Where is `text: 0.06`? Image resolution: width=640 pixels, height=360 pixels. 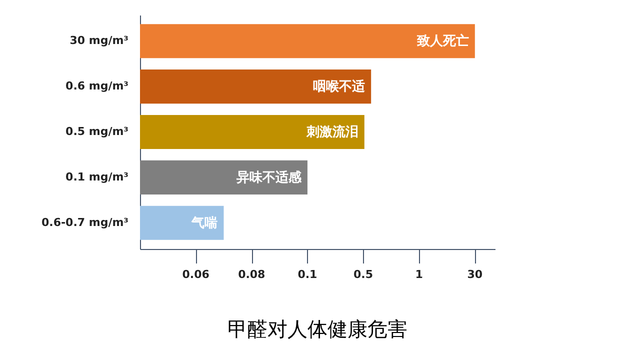
text: 0.06 is located at coordinates (196, 274).